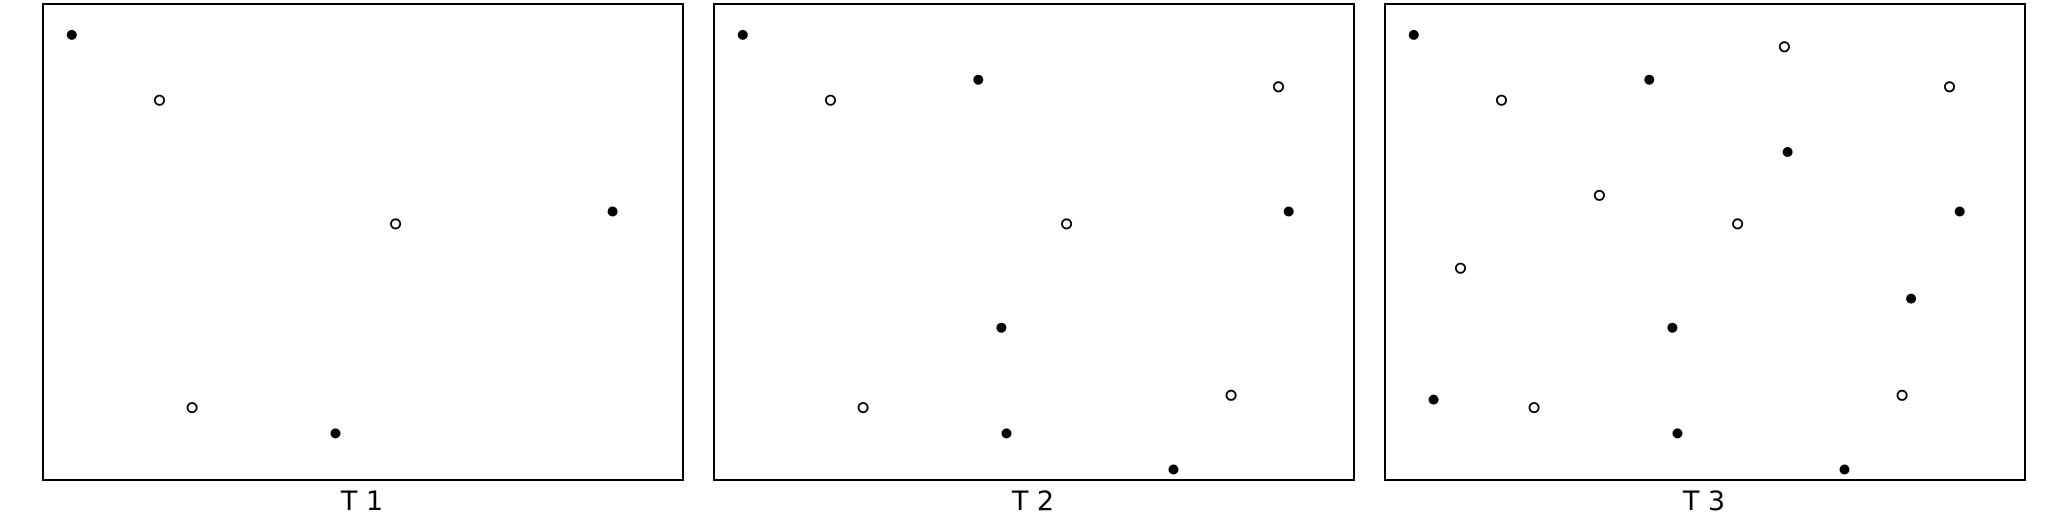  I want to click on panel-label: T 3, so click(1704, 501).